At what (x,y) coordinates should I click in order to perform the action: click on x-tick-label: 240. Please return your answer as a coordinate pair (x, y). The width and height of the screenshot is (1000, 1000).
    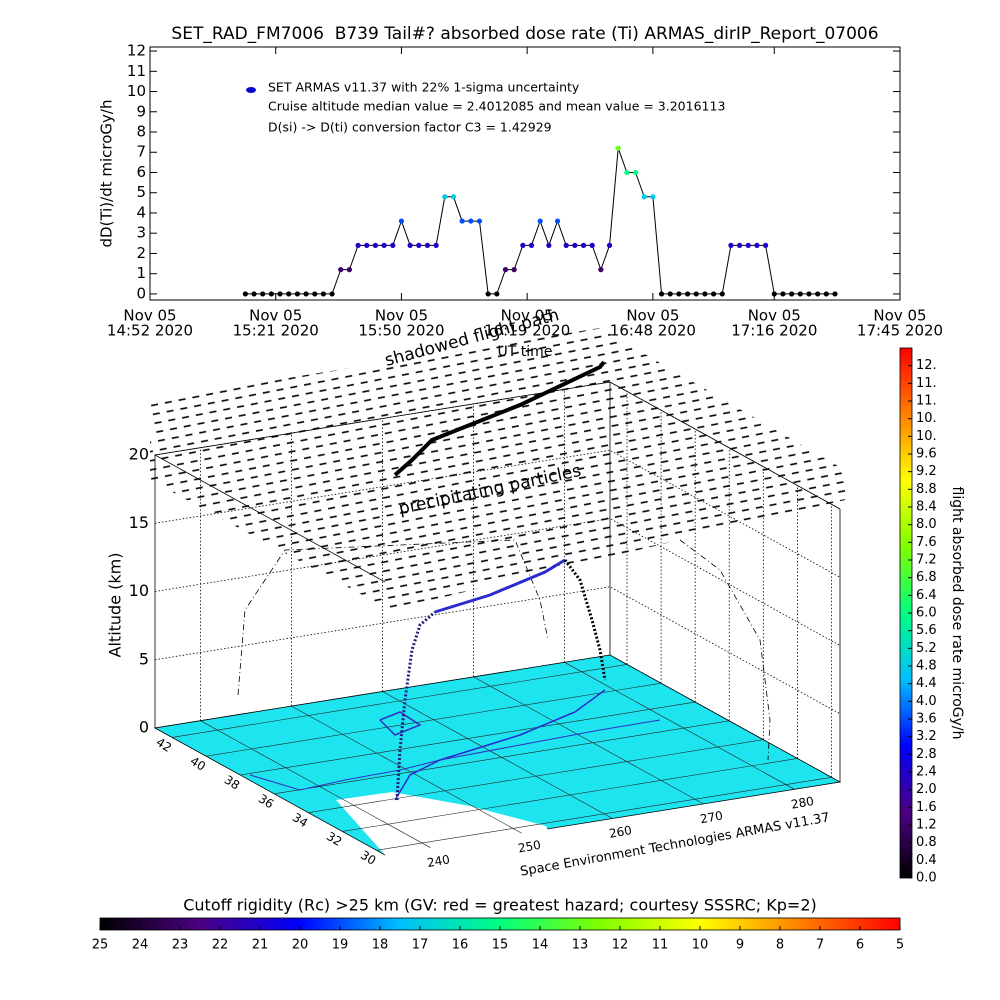
    Looking at the image, I should click on (438, 861).